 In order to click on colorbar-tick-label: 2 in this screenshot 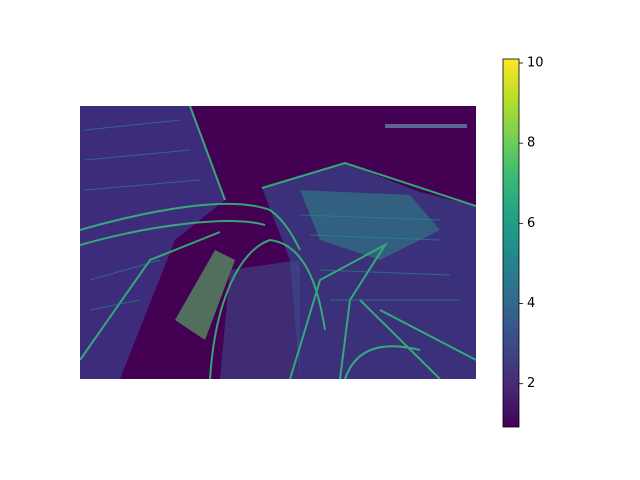, I will do `click(531, 383)`.